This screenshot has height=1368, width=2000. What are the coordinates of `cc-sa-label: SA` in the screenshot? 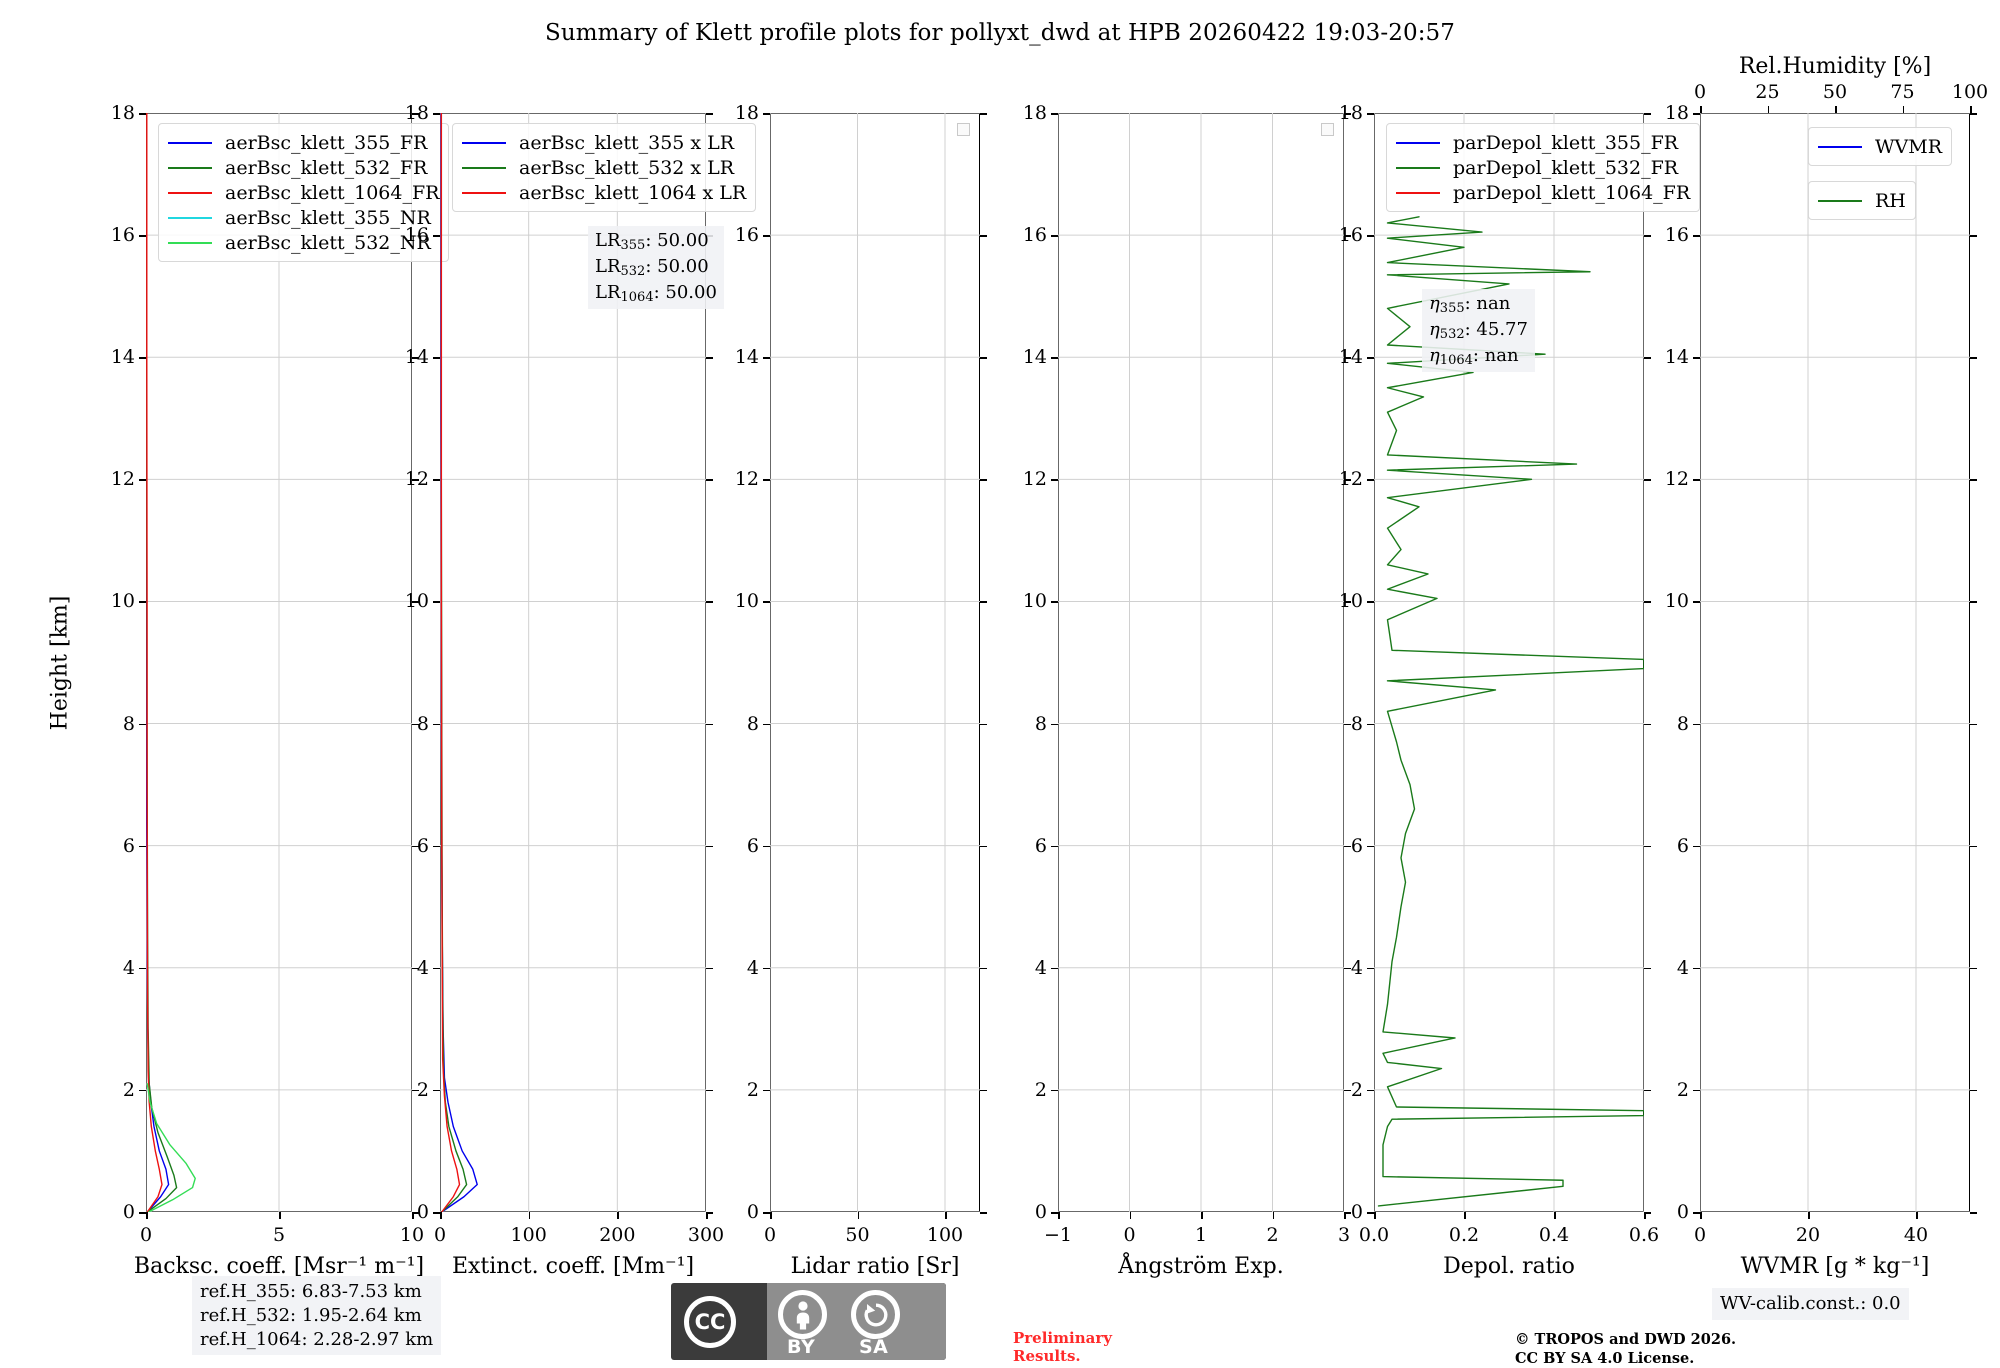 It's located at (874, 1347).